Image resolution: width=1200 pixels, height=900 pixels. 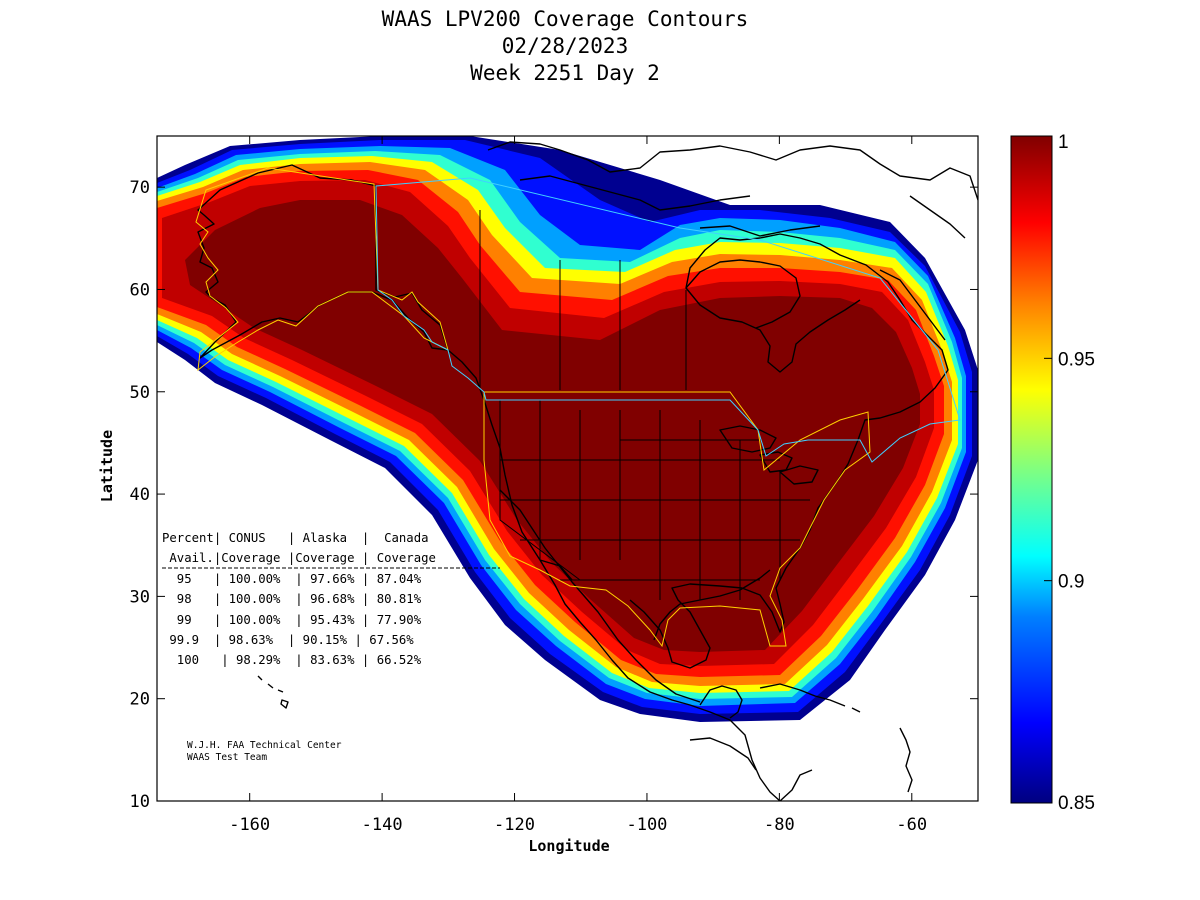 I want to click on table-row: 98 | 100.00% | 96.68% | 80.81%, so click(x=292, y=599).